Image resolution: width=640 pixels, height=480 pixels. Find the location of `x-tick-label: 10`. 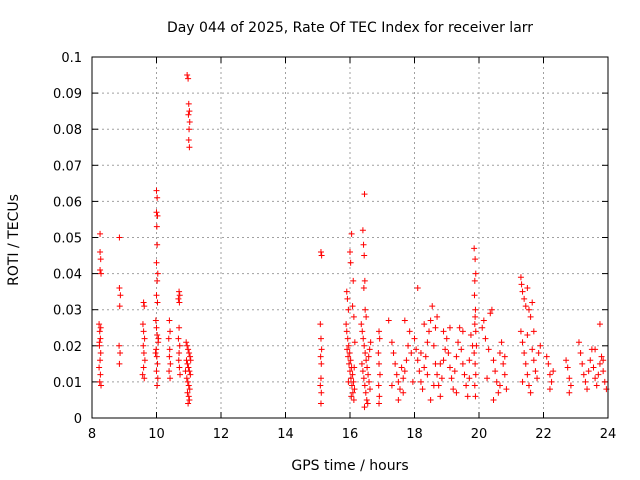

x-tick-label: 10 is located at coordinates (156, 434).